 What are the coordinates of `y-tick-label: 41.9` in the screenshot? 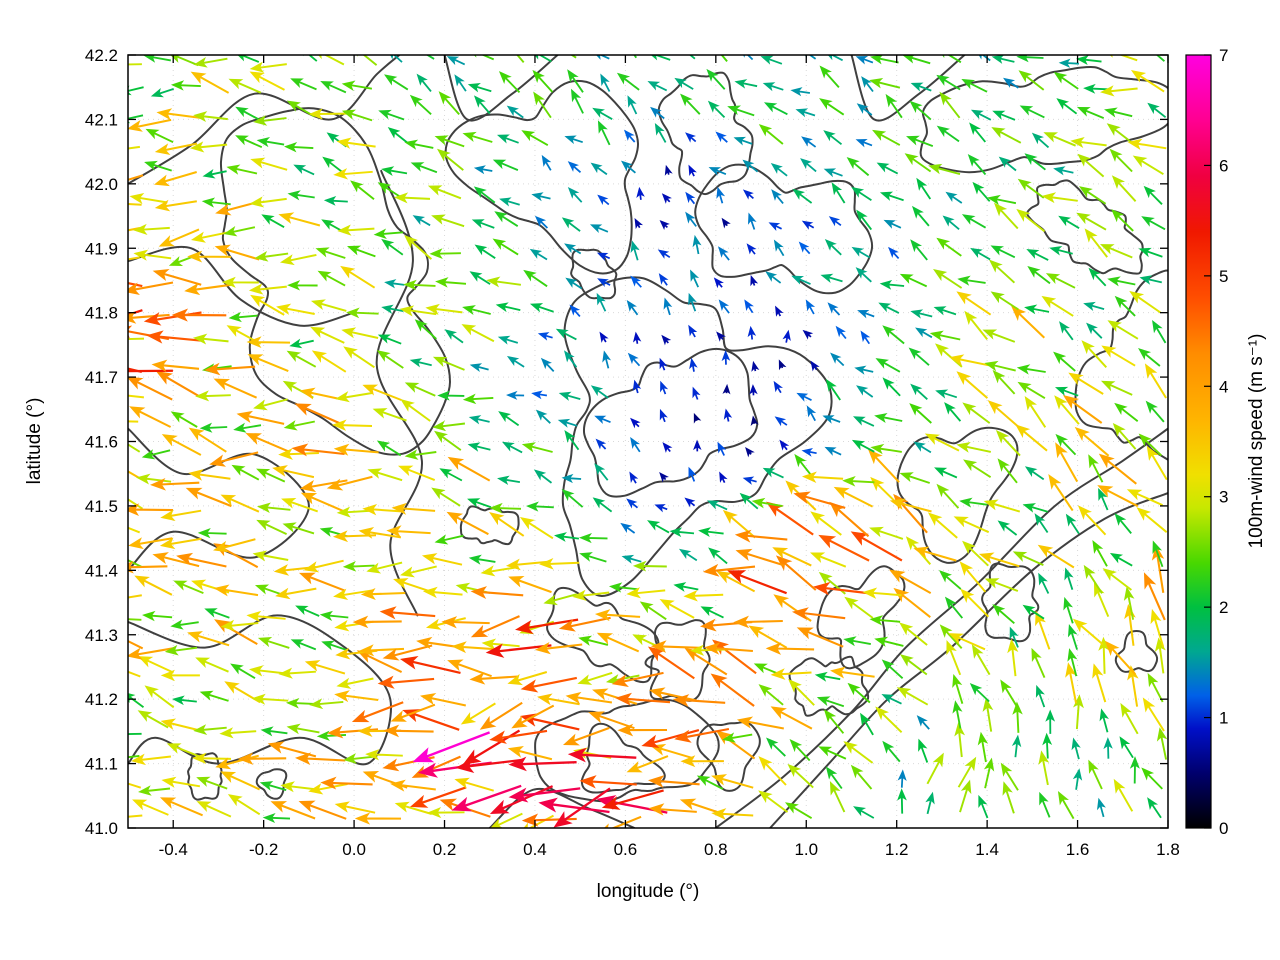 It's located at (101, 248).